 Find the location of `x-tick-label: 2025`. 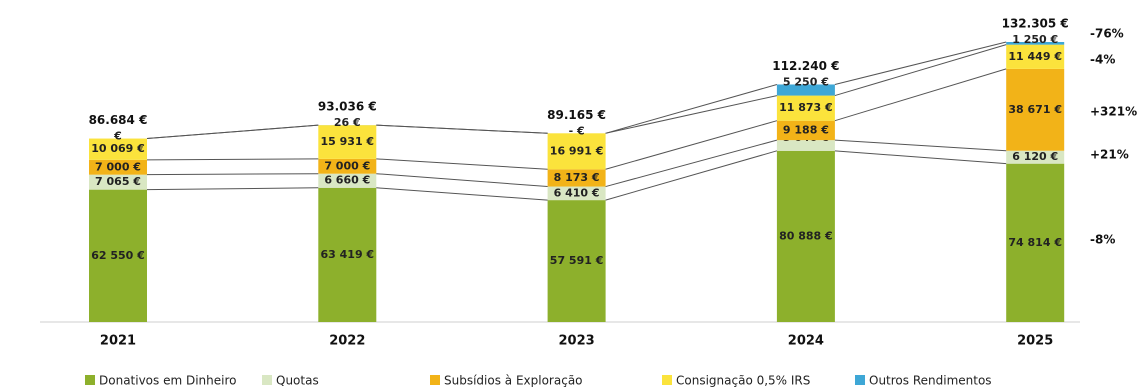

x-tick-label: 2025 is located at coordinates (1035, 341).